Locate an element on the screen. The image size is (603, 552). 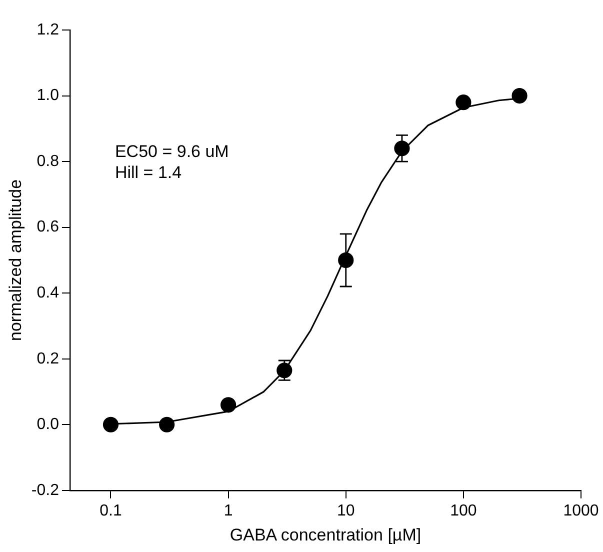
x-axis-title: GABA concentration [µM] is located at coordinates (326, 534).